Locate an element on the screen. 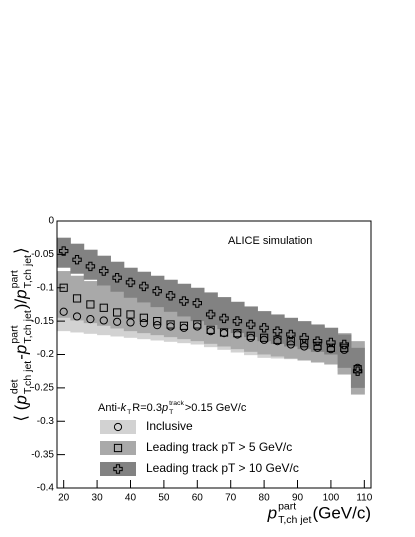 This screenshot has width=415, height=537. x-tick-label: 40 is located at coordinates (131, 498).